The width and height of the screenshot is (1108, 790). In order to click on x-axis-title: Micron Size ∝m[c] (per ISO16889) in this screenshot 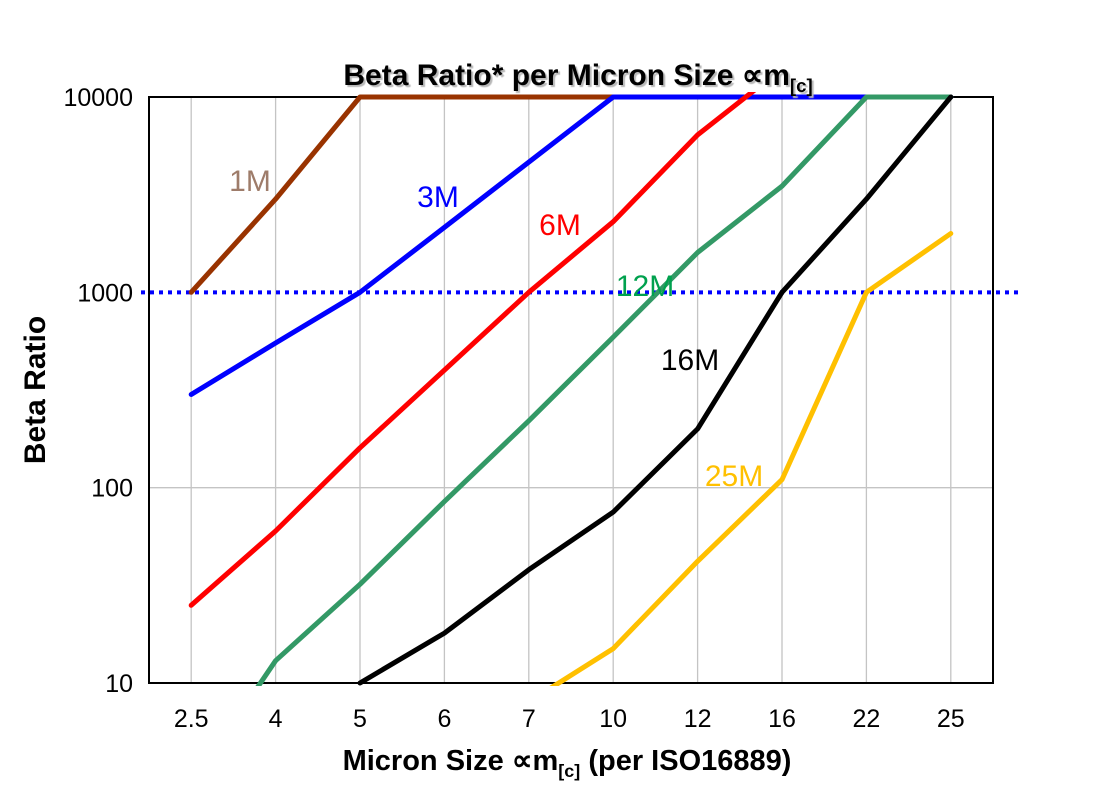, I will do `click(567, 762)`.